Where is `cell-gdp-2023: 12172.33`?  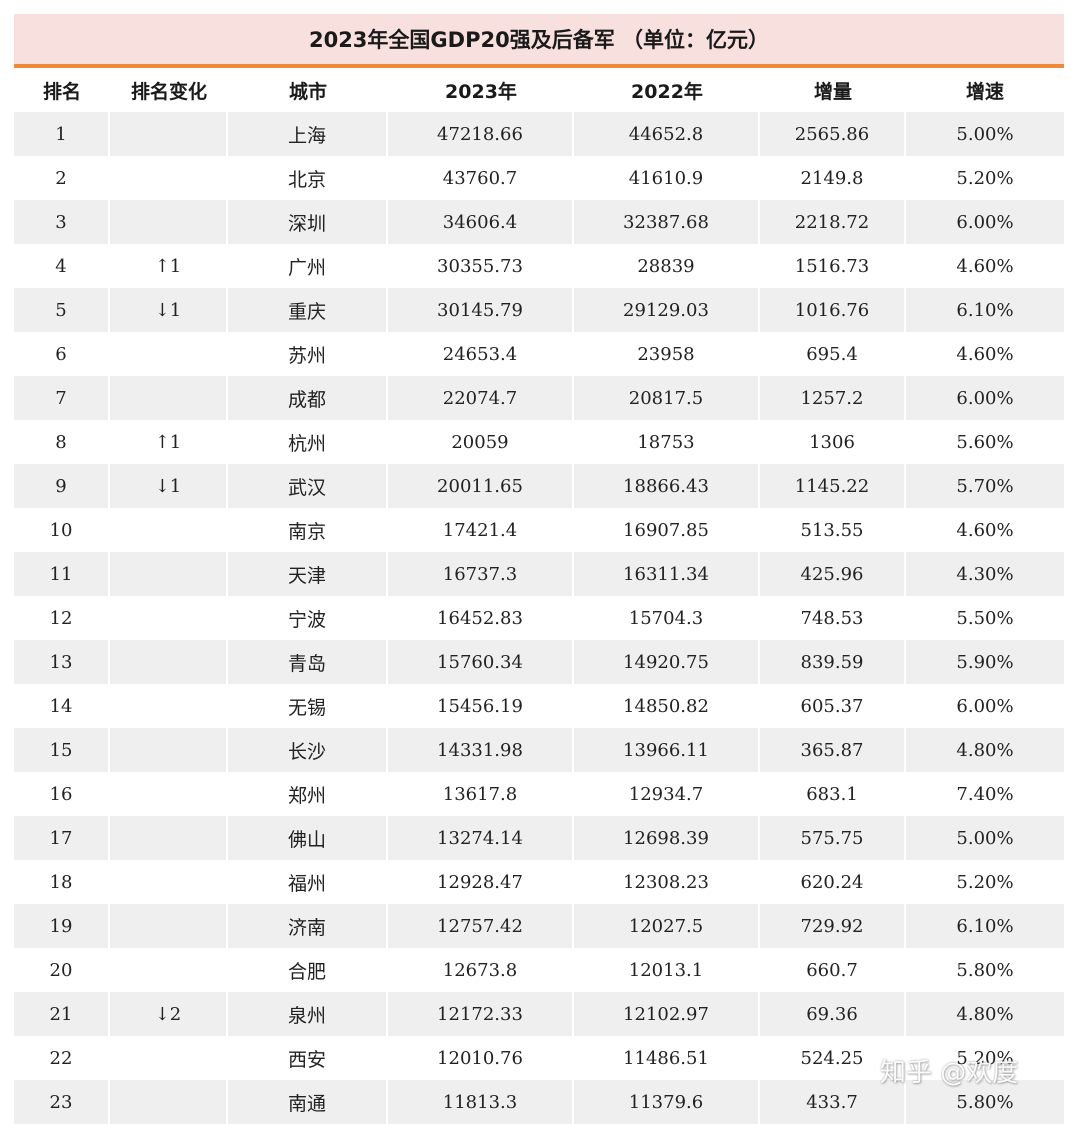 cell-gdp-2023: 12172.33 is located at coordinates (481, 1014).